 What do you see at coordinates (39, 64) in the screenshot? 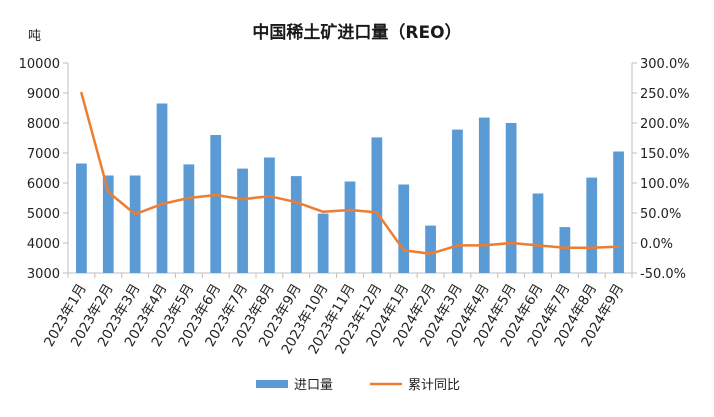
I see `left-axis-tick-label: 10000` at bounding box center [39, 64].